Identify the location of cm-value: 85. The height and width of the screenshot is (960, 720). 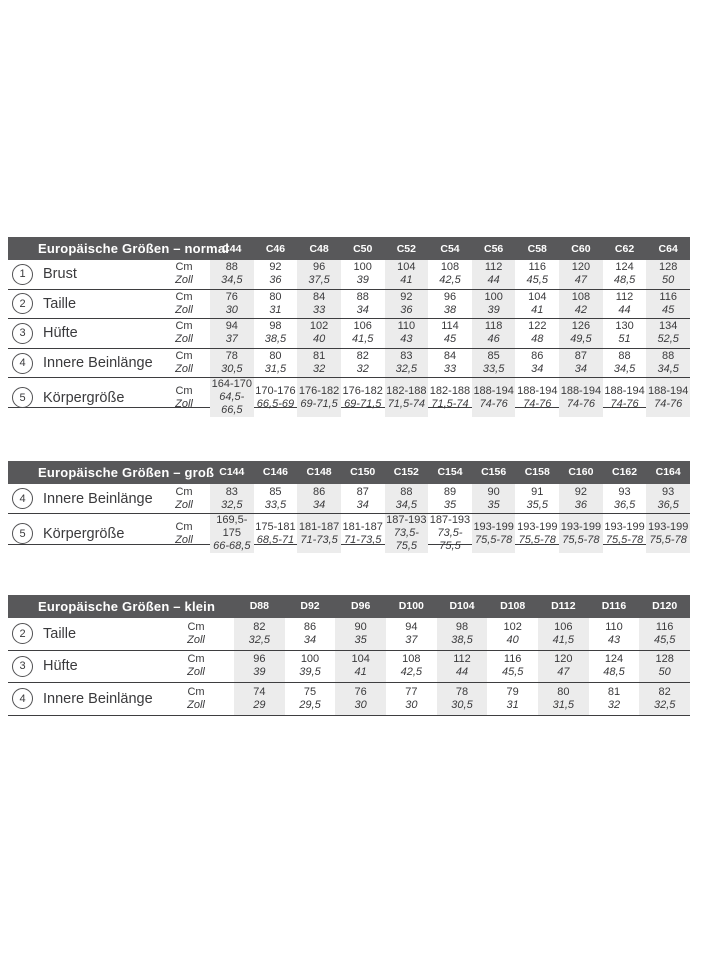
(493, 356).